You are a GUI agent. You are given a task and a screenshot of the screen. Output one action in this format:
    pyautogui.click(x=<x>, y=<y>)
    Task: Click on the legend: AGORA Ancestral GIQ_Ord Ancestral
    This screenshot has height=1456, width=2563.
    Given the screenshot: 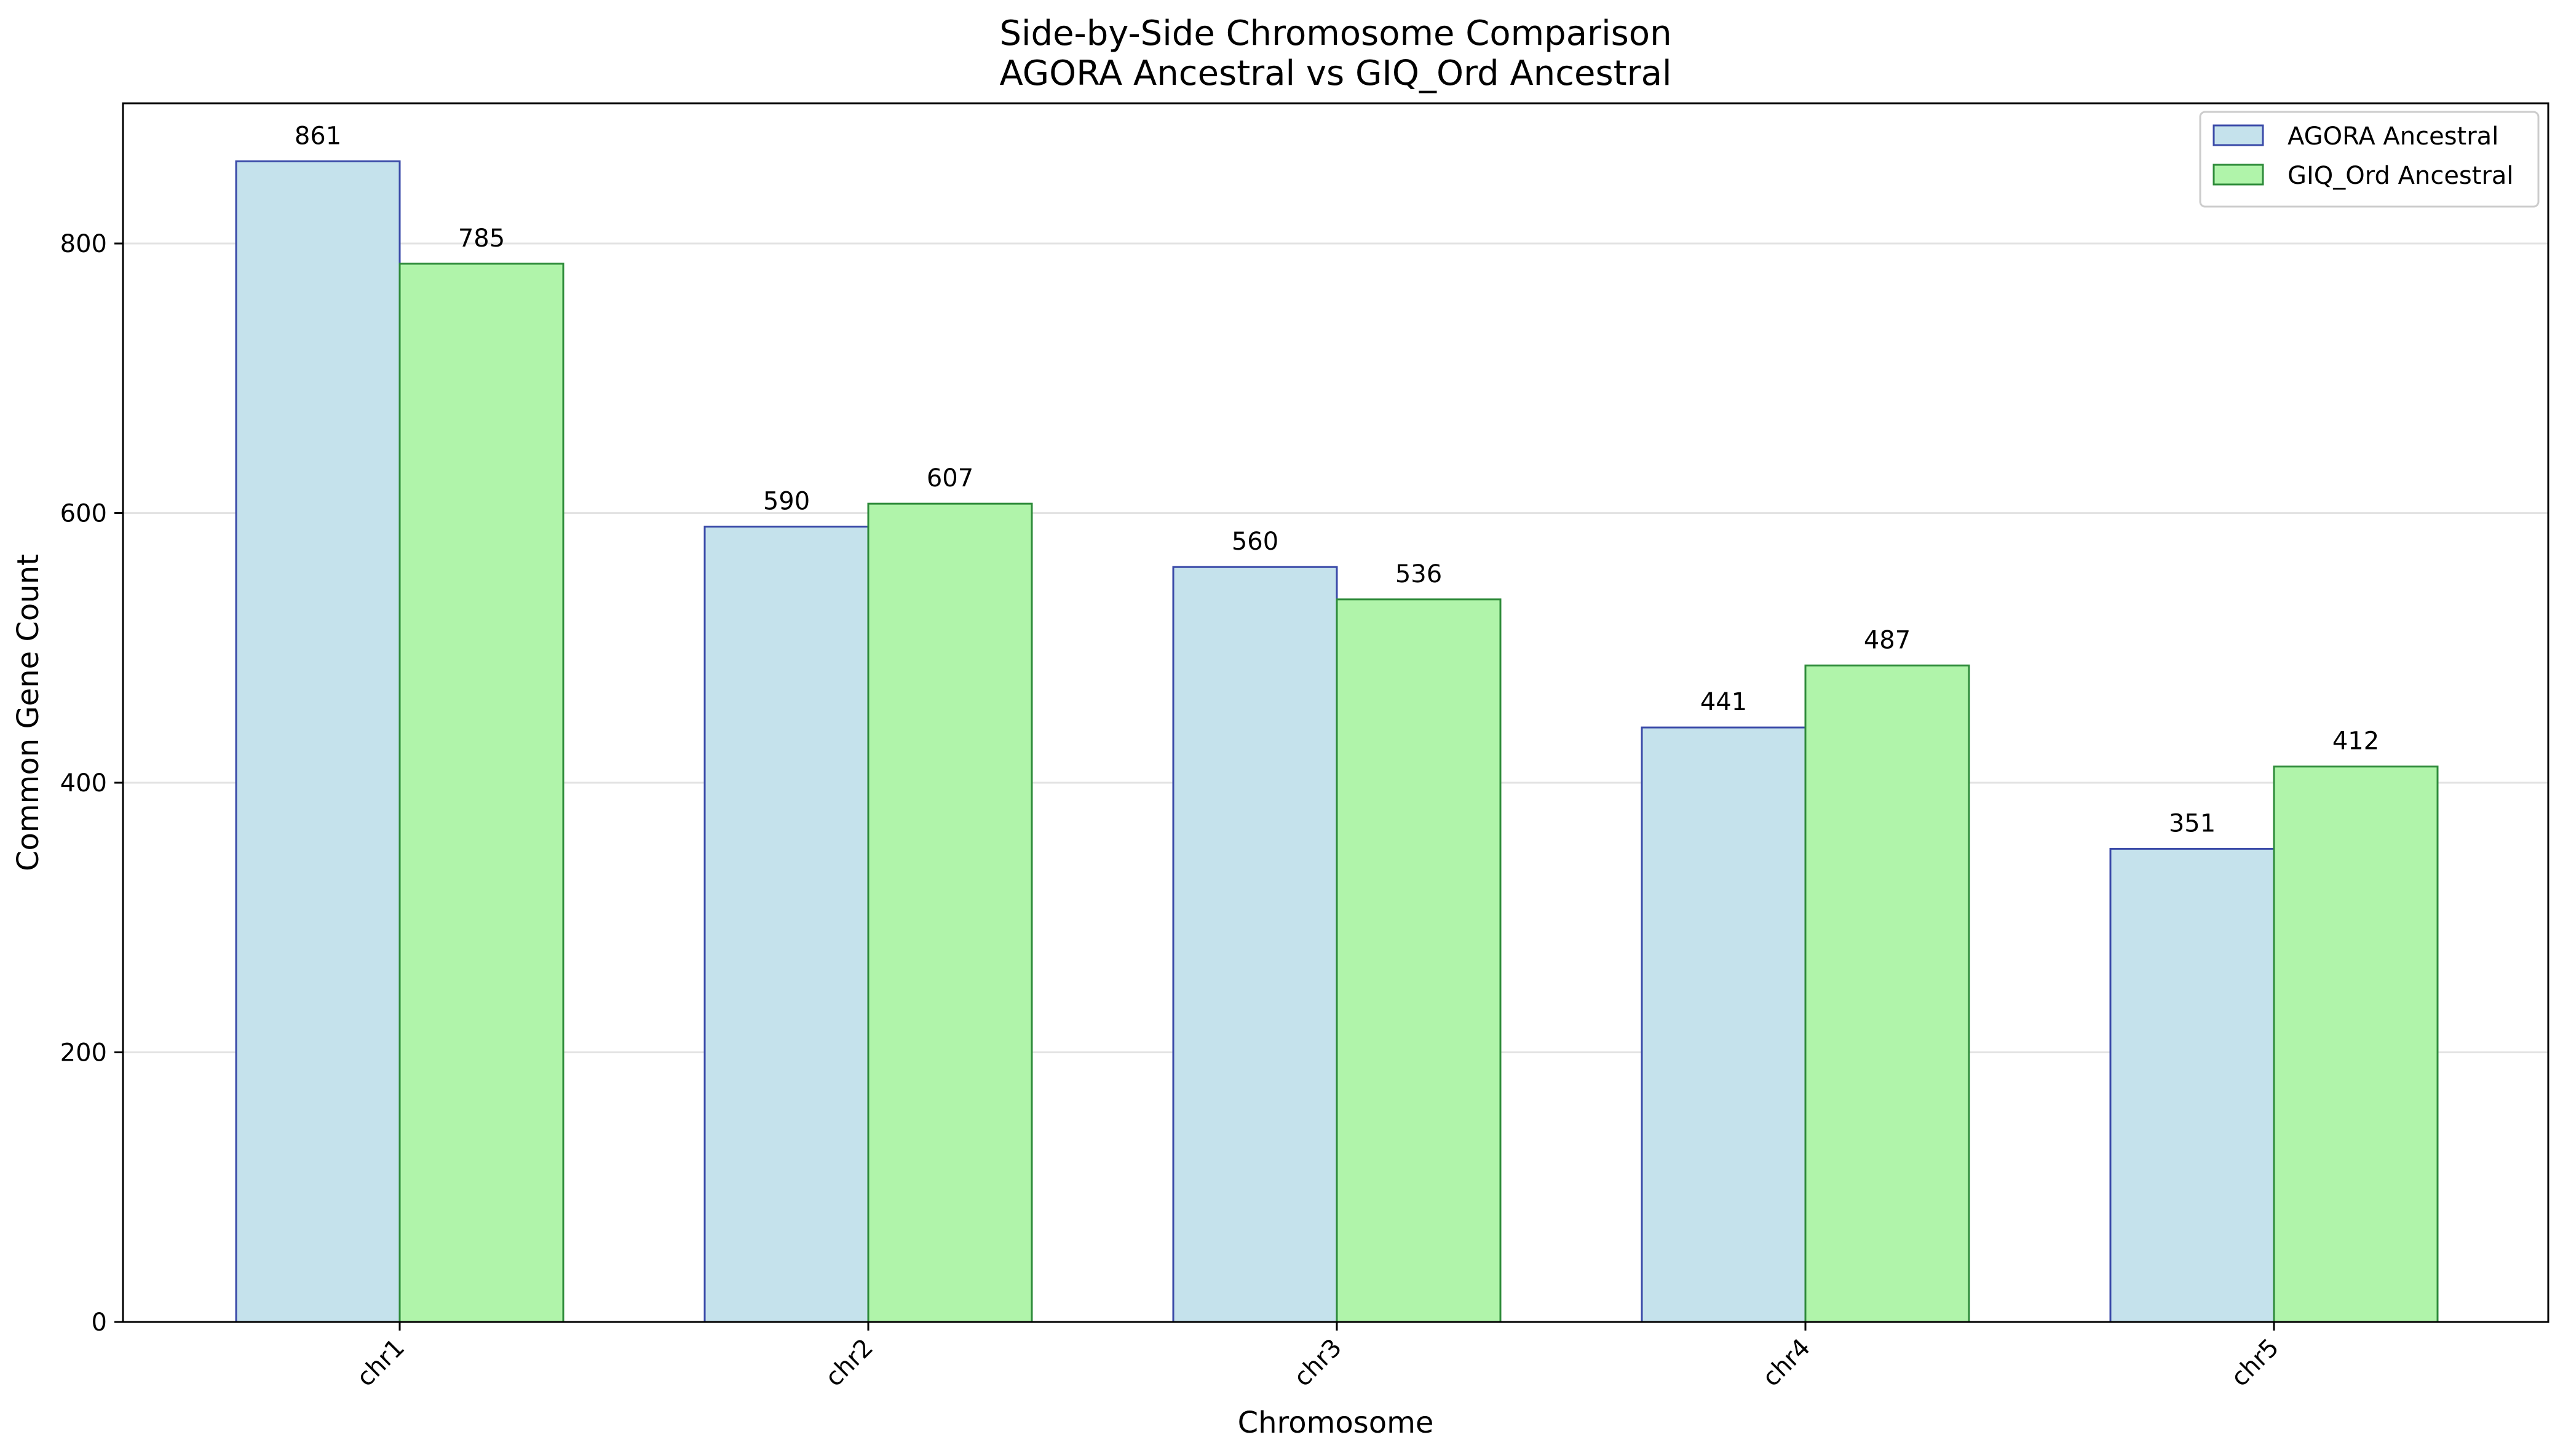 What is the action you would take?
    pyautogui.click(x=2369, y=159)
    